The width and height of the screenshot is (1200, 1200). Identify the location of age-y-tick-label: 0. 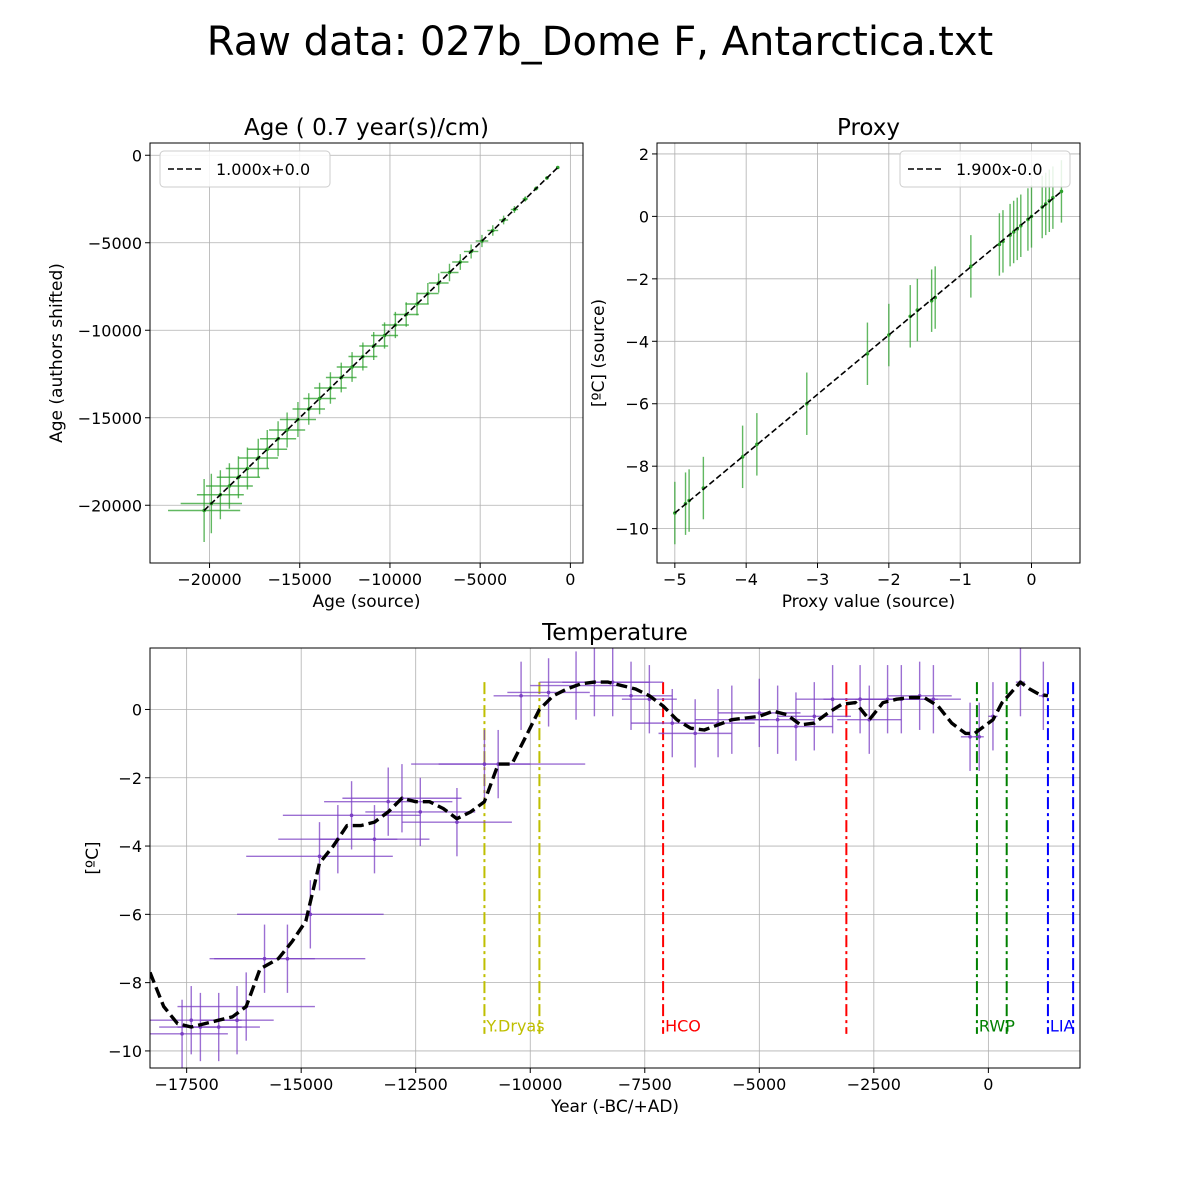
(137, 155).